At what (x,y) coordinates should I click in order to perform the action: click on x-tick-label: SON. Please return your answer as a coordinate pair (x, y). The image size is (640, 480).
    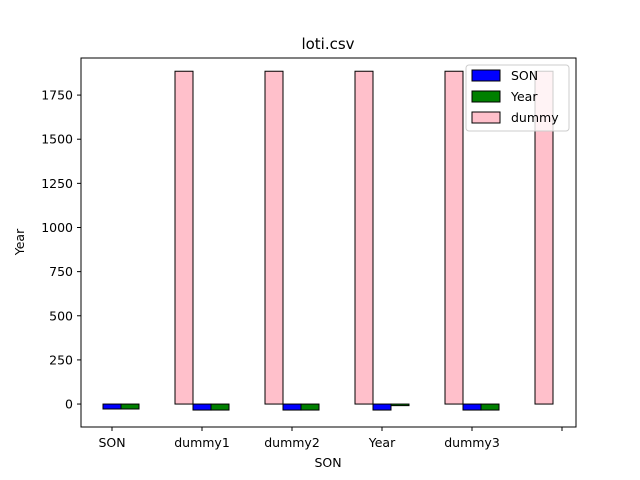
    Looking at the image, I should click on (111, 442).